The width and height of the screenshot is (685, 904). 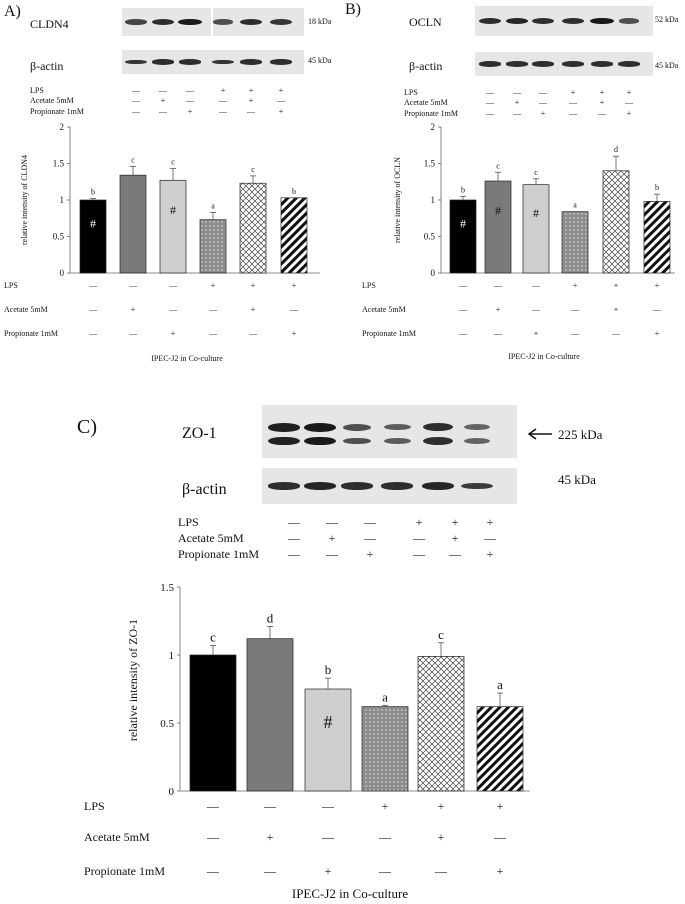 I want to click on significance-letter: a, so click(x=213, y=205).